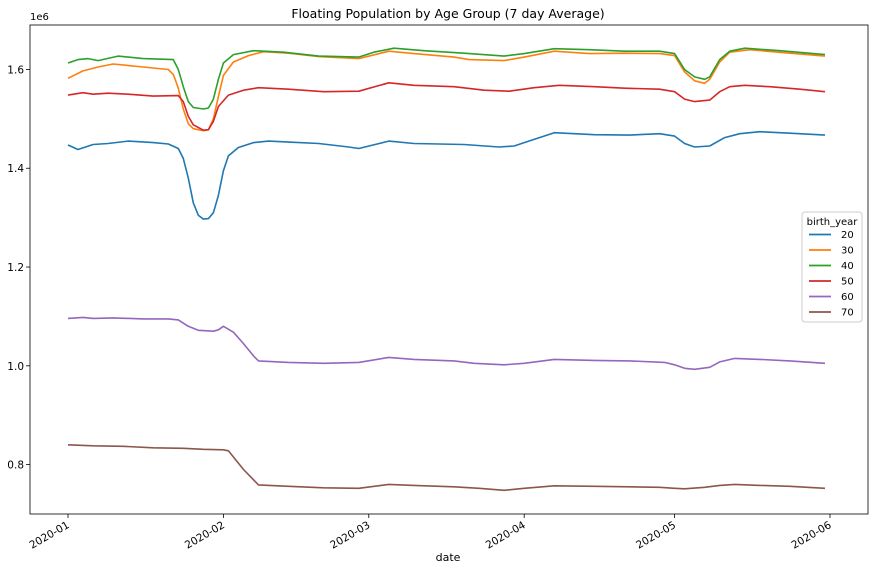 This screenshot has width=874, height=570. What do you see at coordinates (39, 17) in the screenshot?
I see `y-offset-label: 1e6` at bounding box center [39, 17].